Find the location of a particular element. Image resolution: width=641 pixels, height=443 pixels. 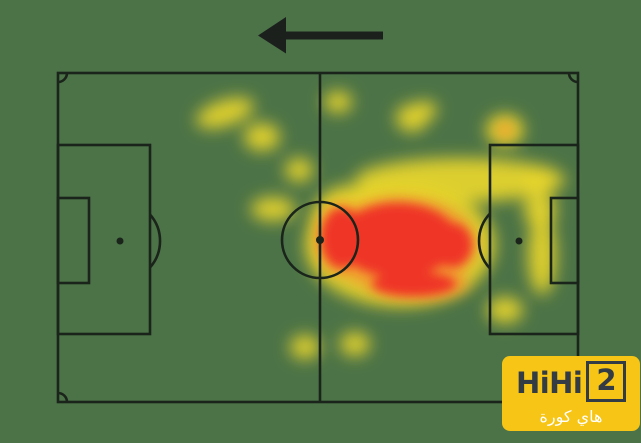

right-penalty-arc is located at coordinates (484, 241).